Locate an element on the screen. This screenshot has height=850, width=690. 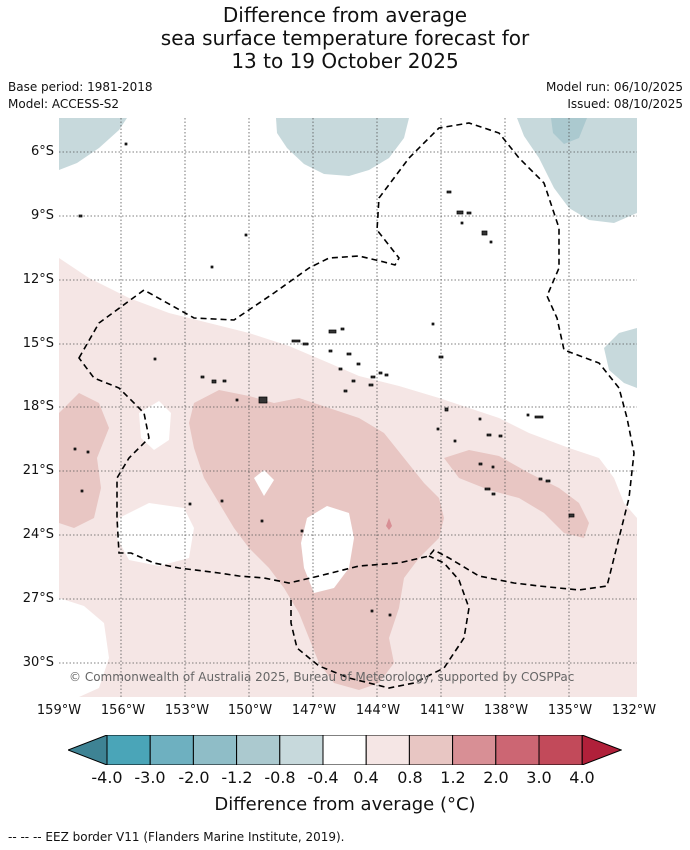
lon-tick: 141°W is located at coordinates (442, 710).